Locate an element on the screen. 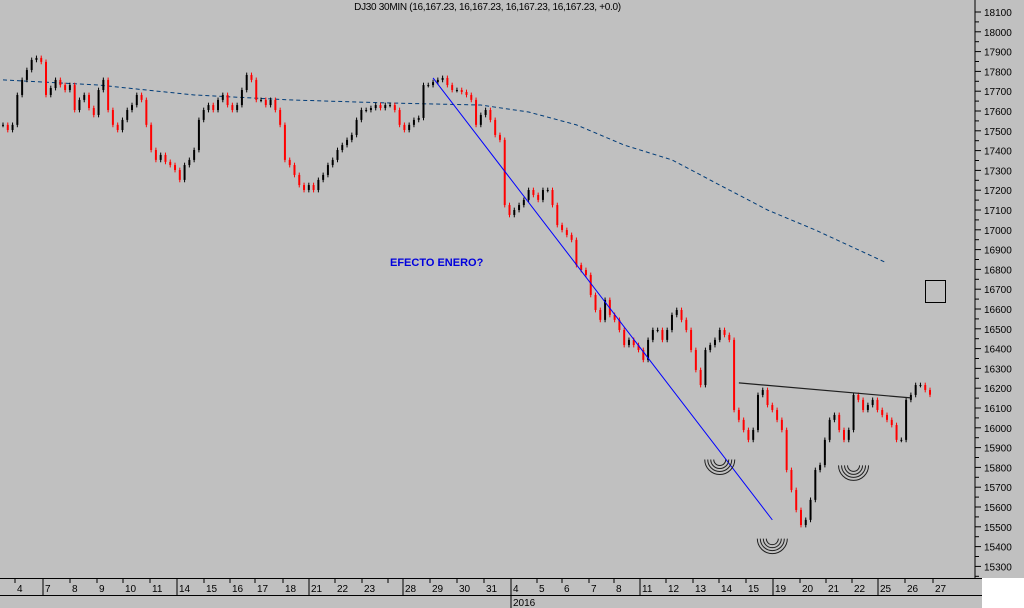 This screenshot has width=1024, height=608. year-label: 2016 is located at coordinates (524, 603).